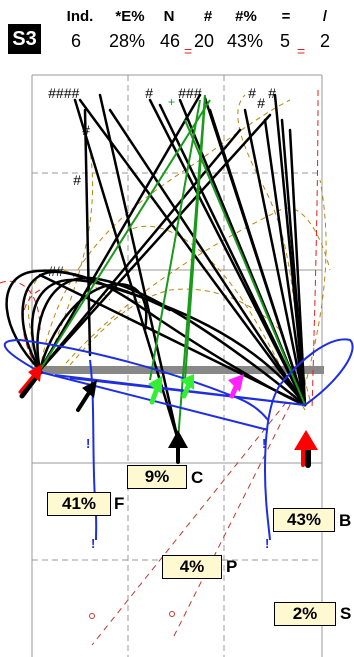  I want to click on red-dashed-path, so click(315, 250).